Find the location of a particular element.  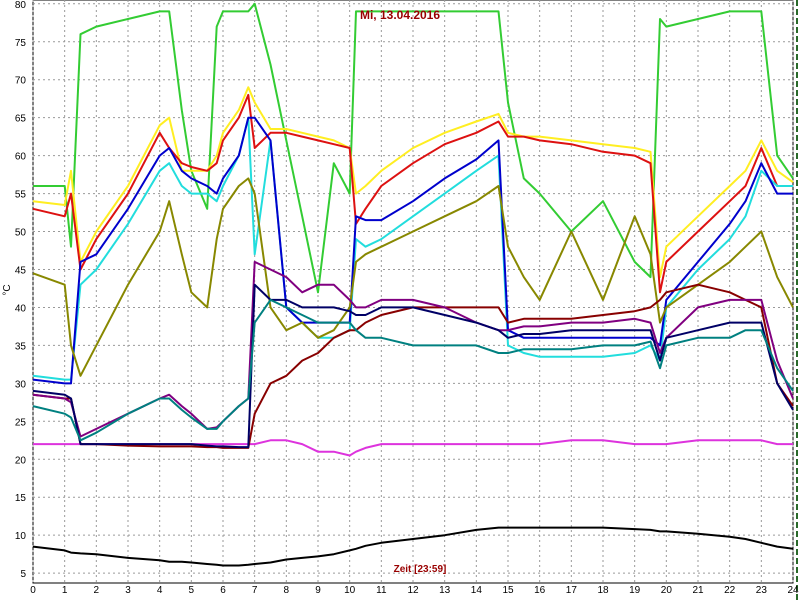

y-tick-label: 15 is located at coordinates (21, 498).